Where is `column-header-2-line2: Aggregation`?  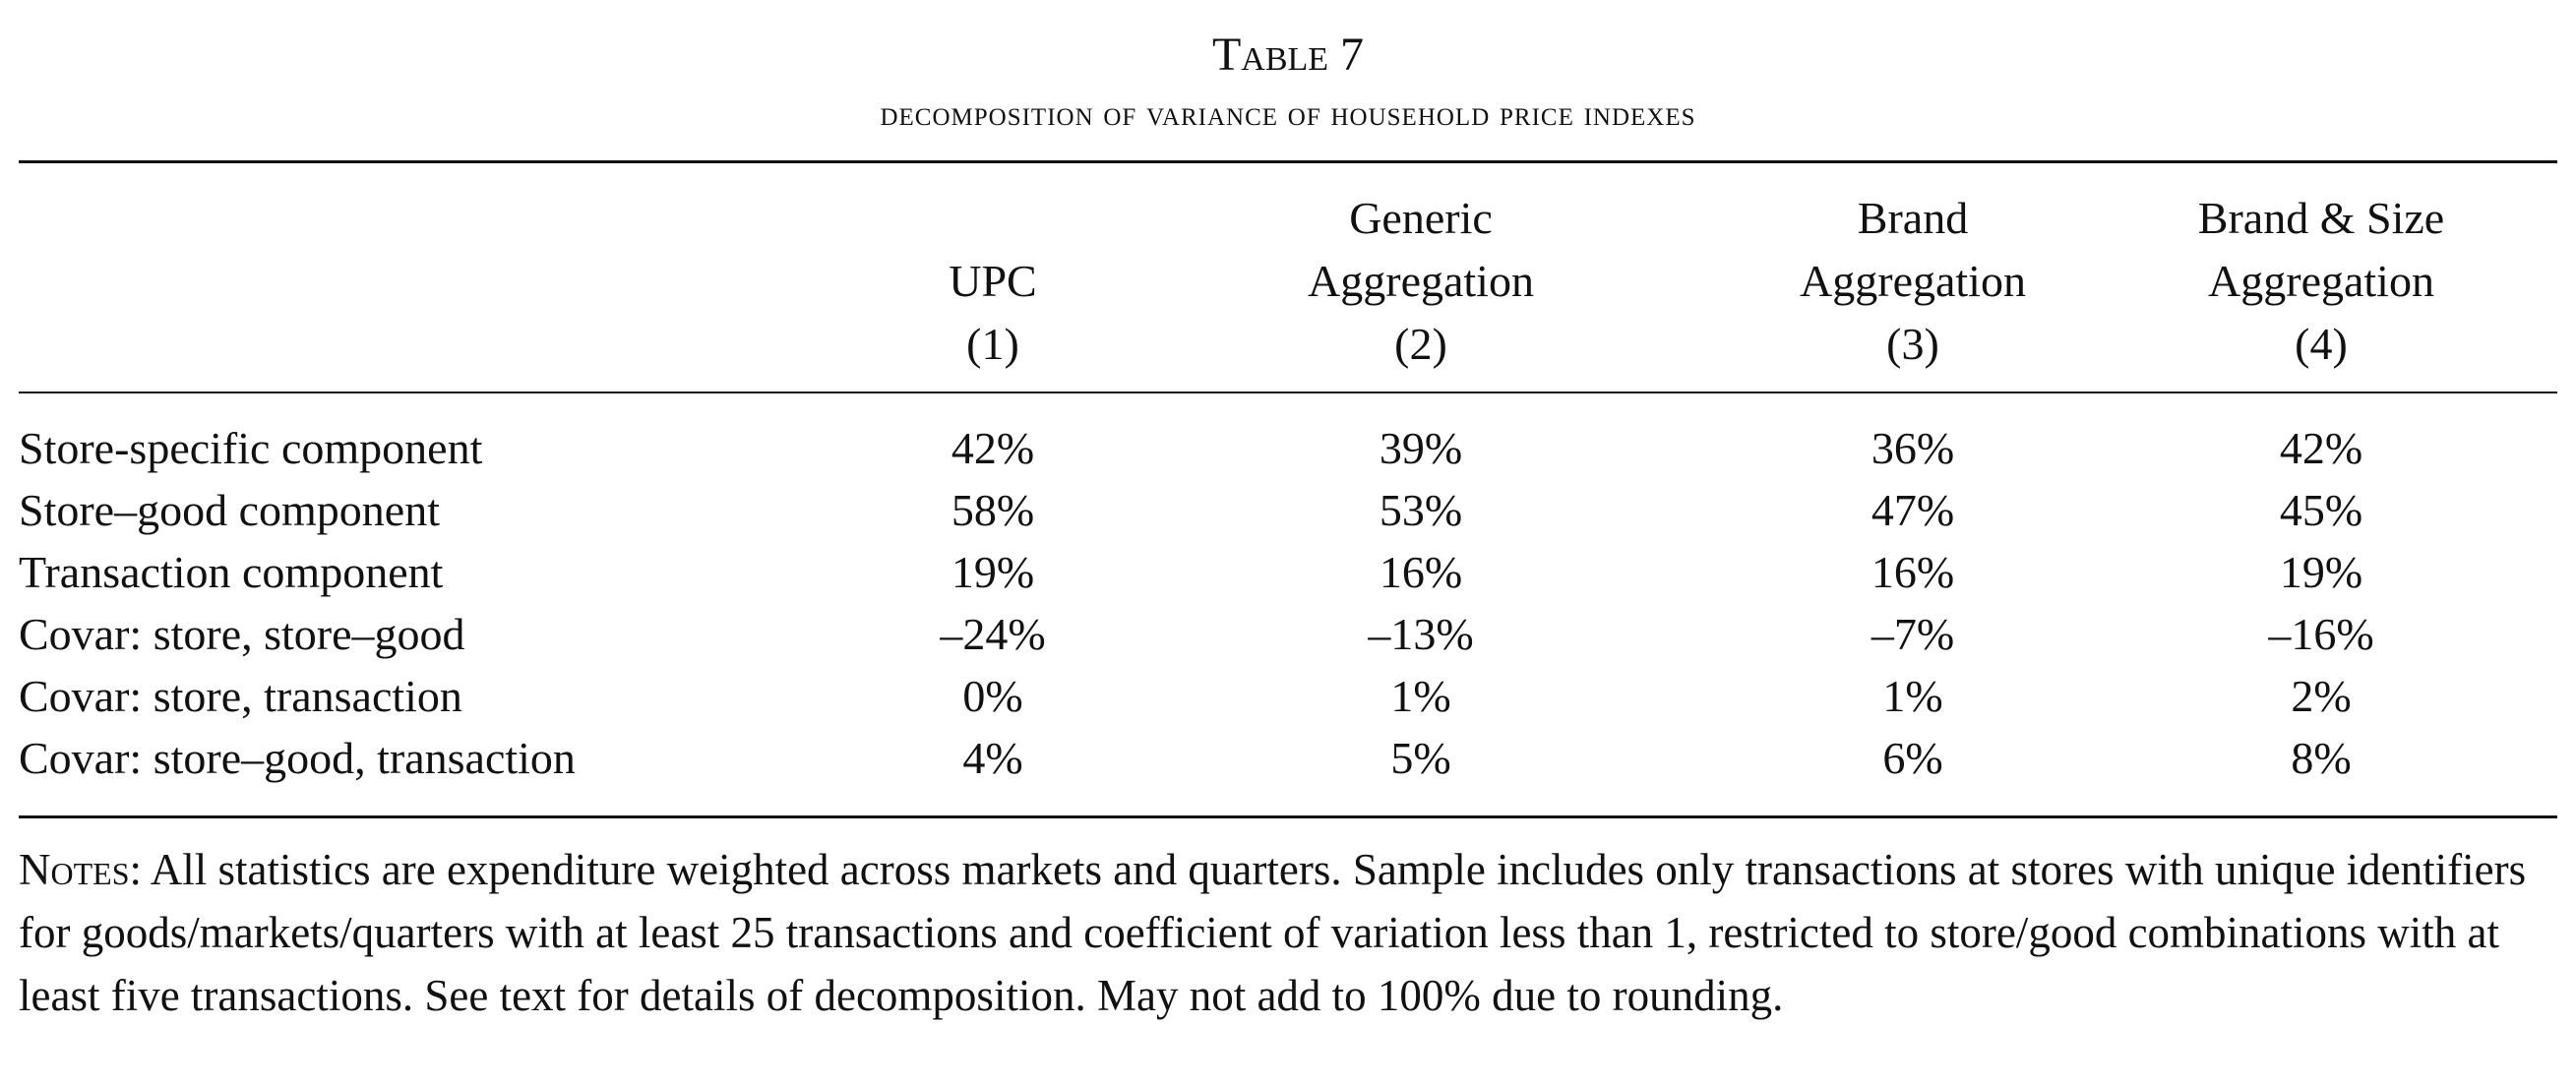
column-header-2-line2: Aggregation is located at coordinates (1421, 281).